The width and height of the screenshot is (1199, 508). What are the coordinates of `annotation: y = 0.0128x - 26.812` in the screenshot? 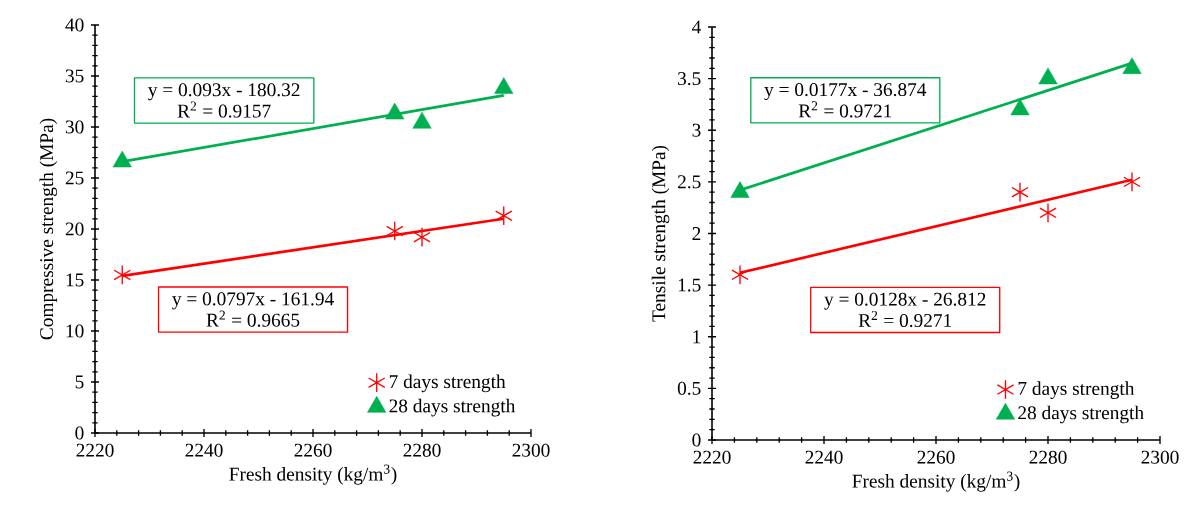 It's located at (905, 301).